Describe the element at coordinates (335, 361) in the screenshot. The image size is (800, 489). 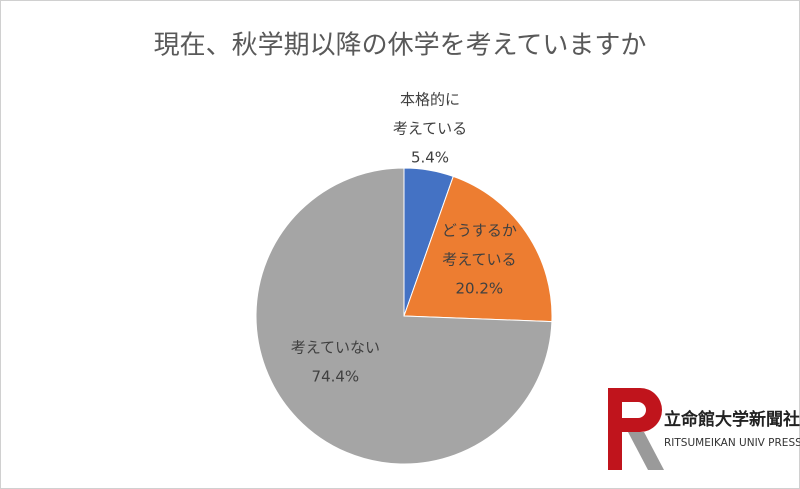
I see `data-label: 考えていない 74.4%` at that location.